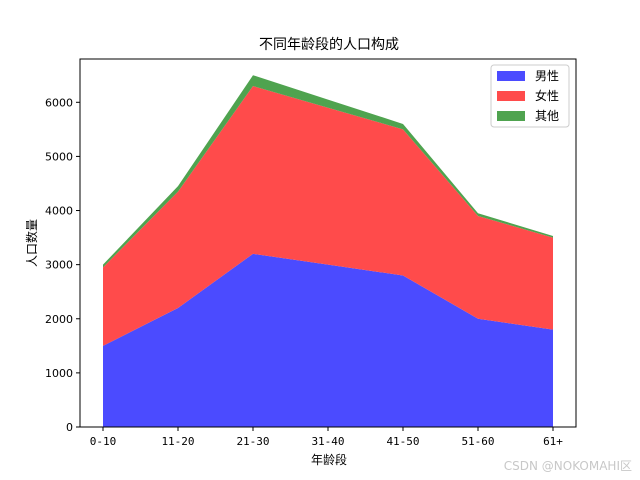  I want to click on x-tick-label: 61+, so click(553, 441).